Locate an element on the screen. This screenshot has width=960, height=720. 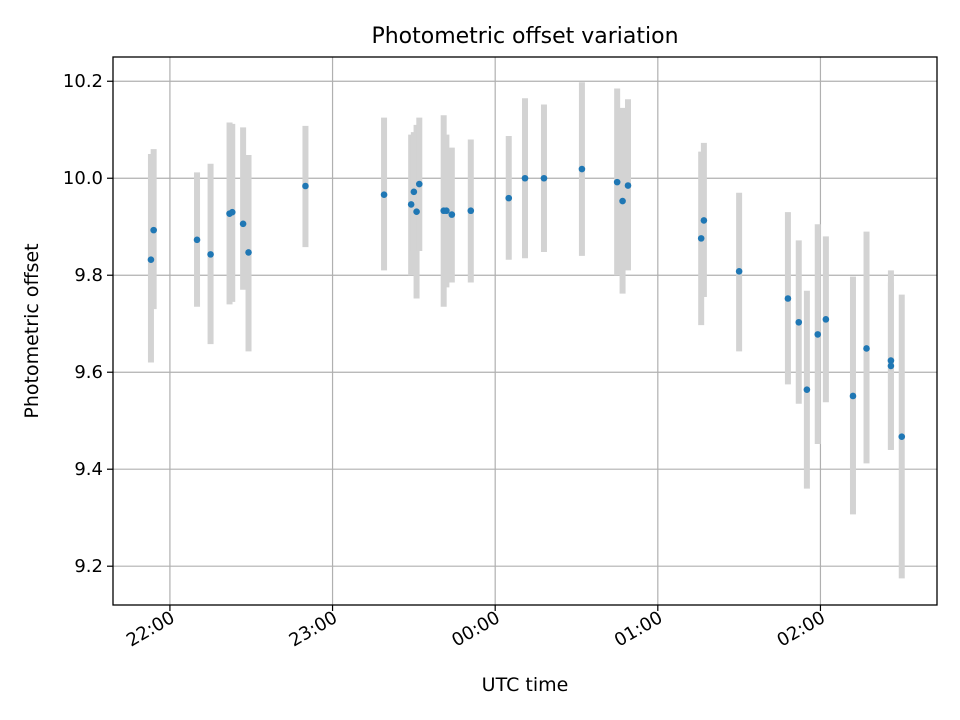
y-axis-label: Photometric offset is located at coordinates (32, 330).